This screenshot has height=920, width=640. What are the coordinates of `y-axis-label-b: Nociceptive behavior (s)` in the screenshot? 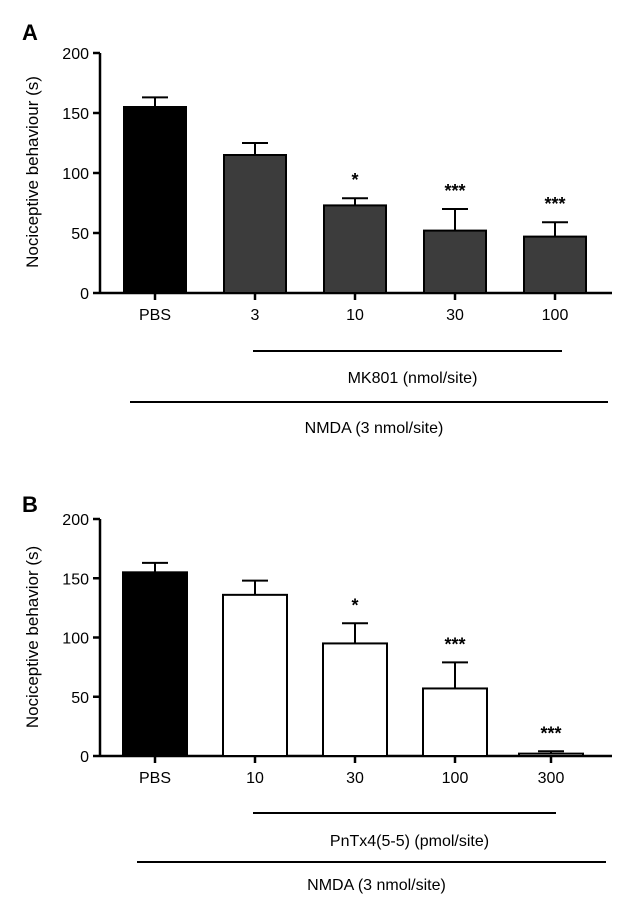 It's located at (32, 637).